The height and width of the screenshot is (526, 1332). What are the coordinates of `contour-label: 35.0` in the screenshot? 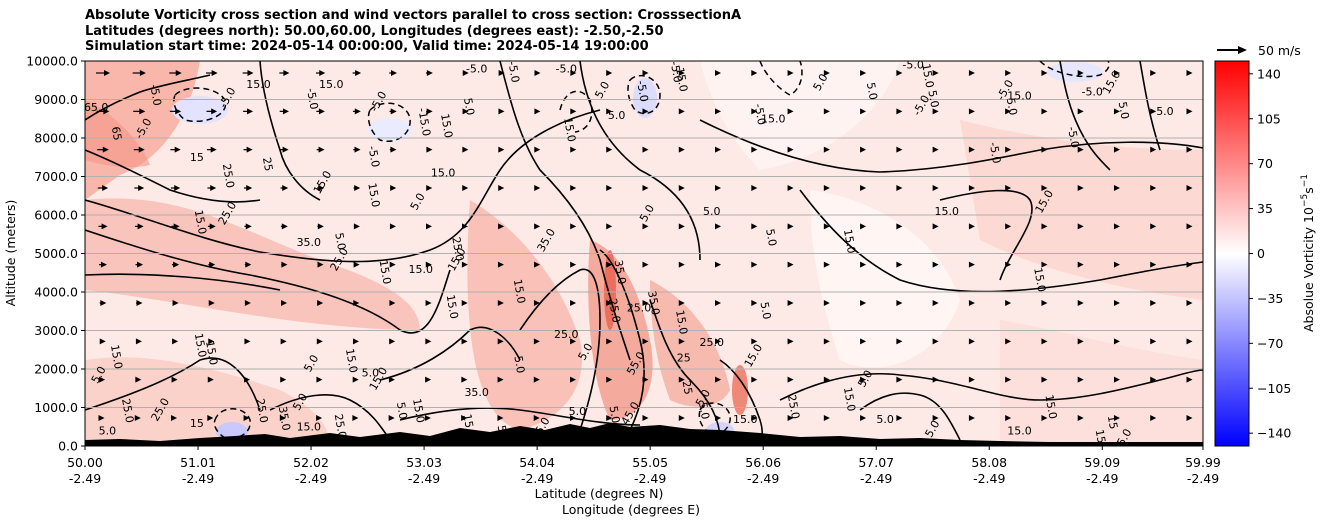 It's located at (476, 392).